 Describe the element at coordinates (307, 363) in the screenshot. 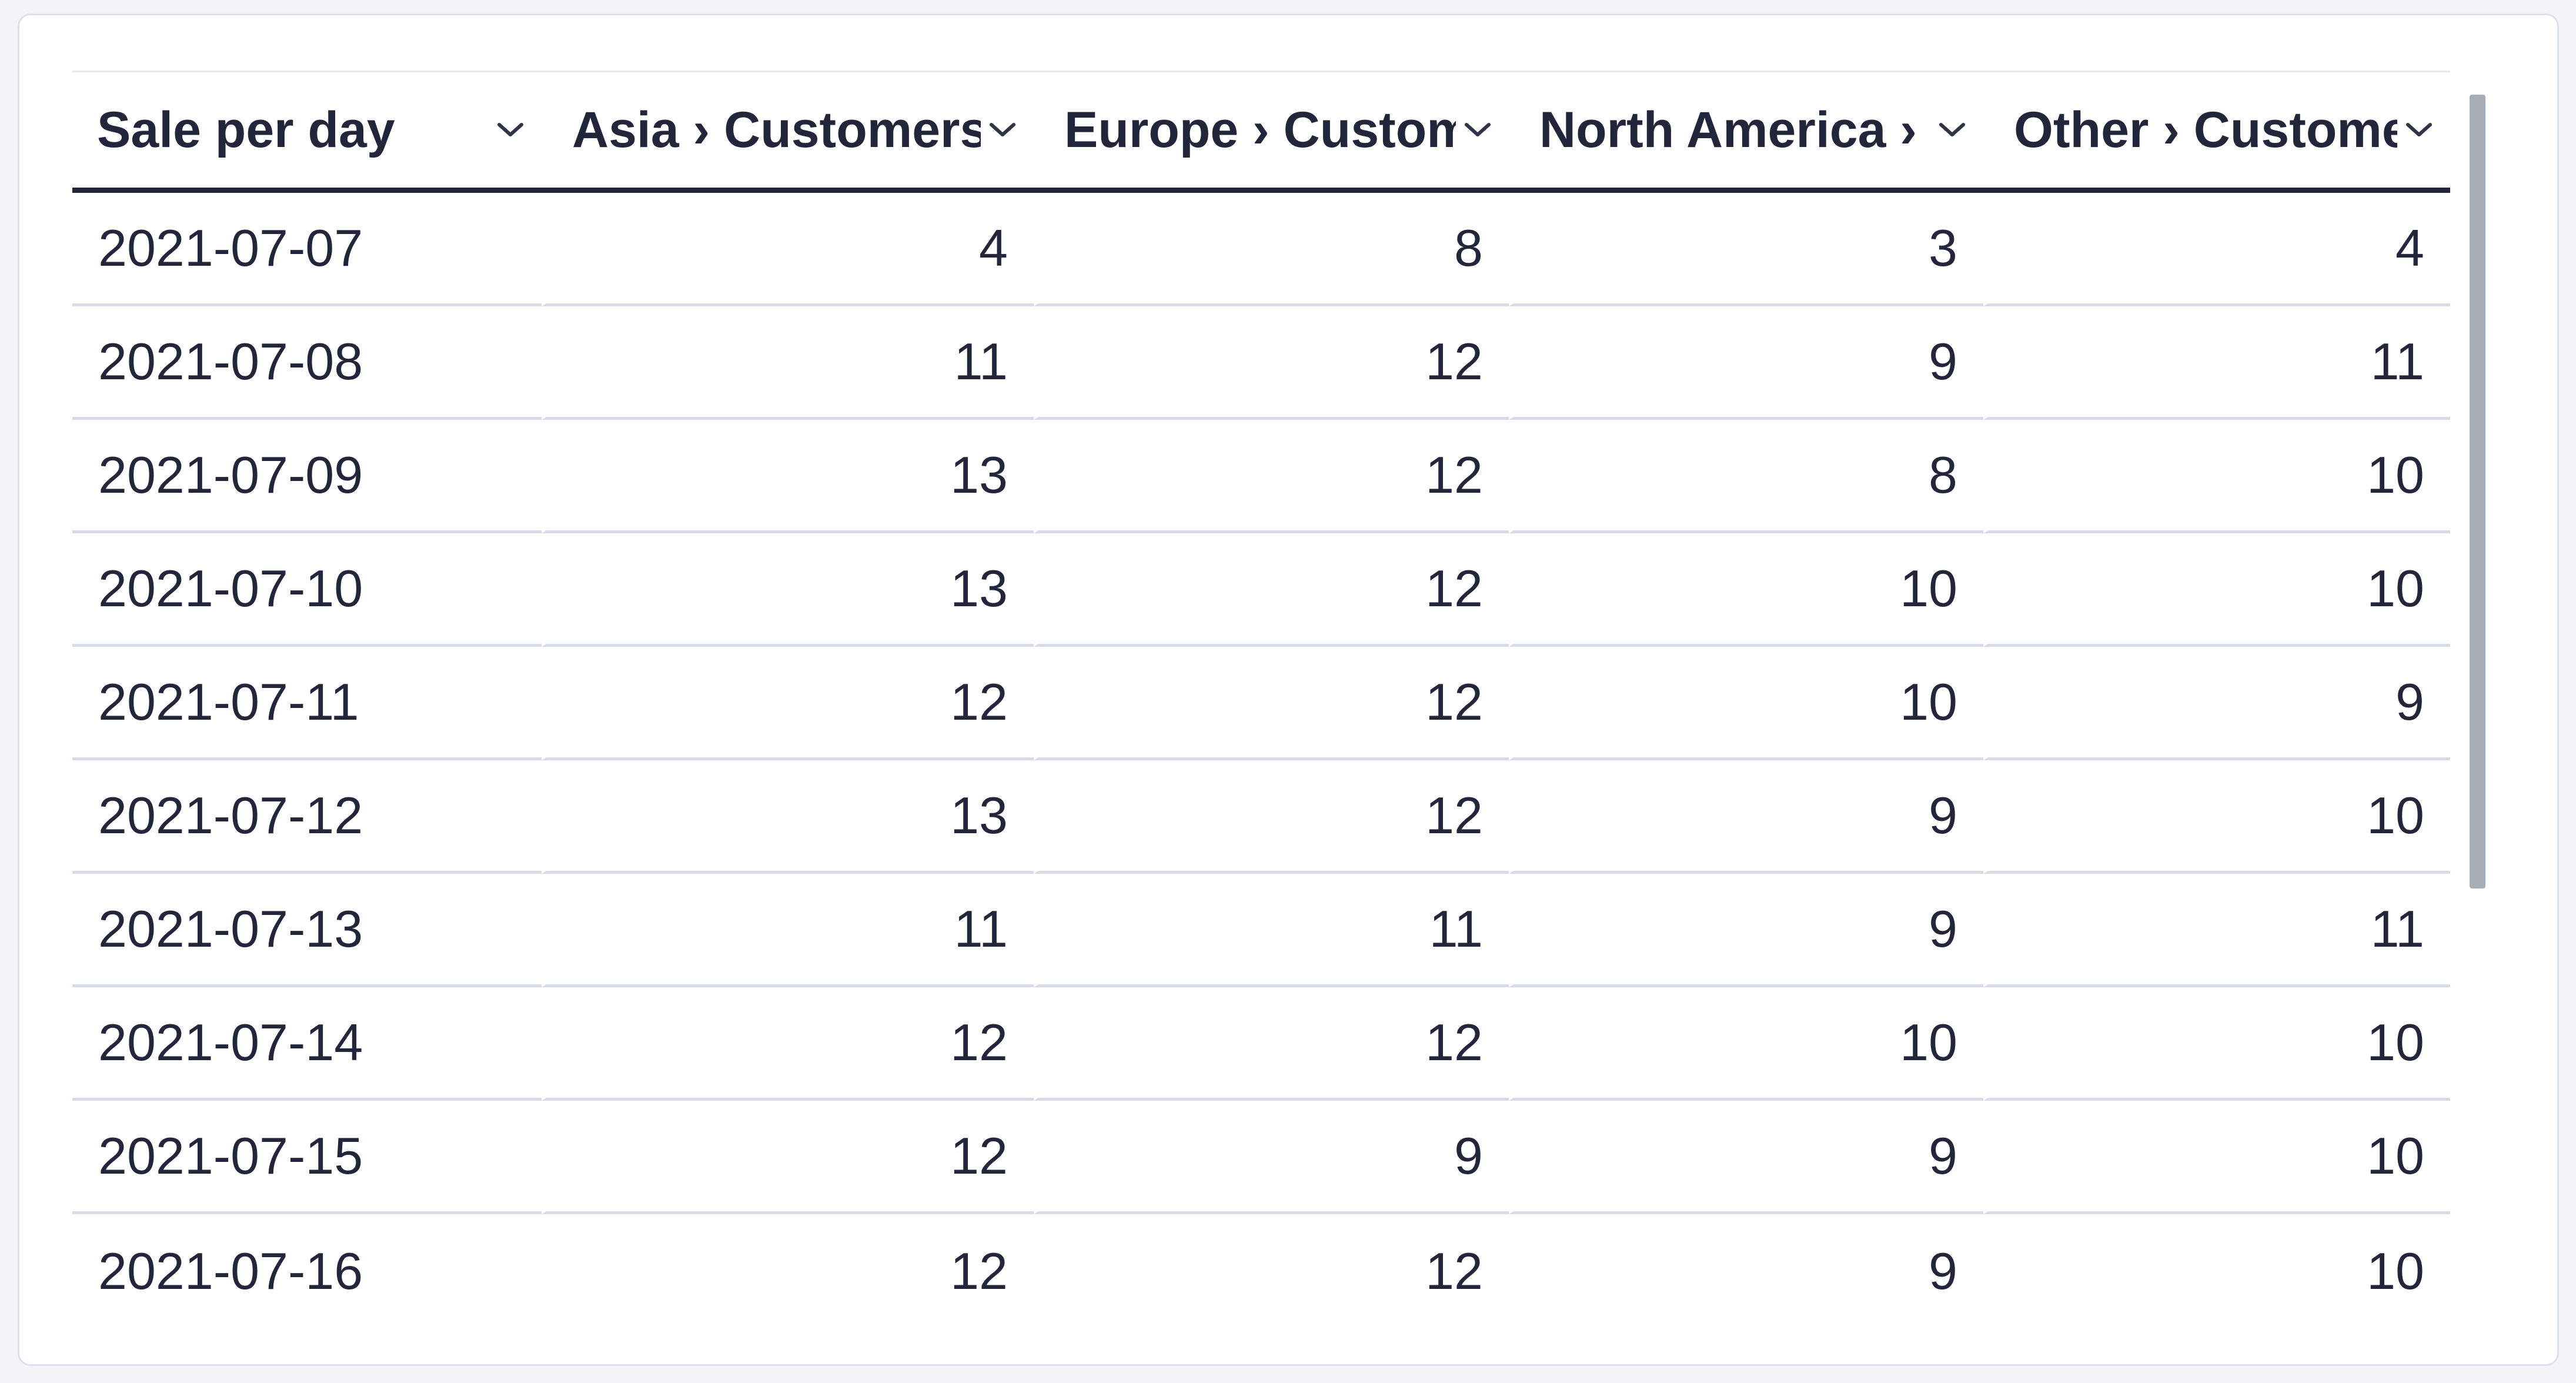

I see `date-cell: 2021-07-08` at that location.